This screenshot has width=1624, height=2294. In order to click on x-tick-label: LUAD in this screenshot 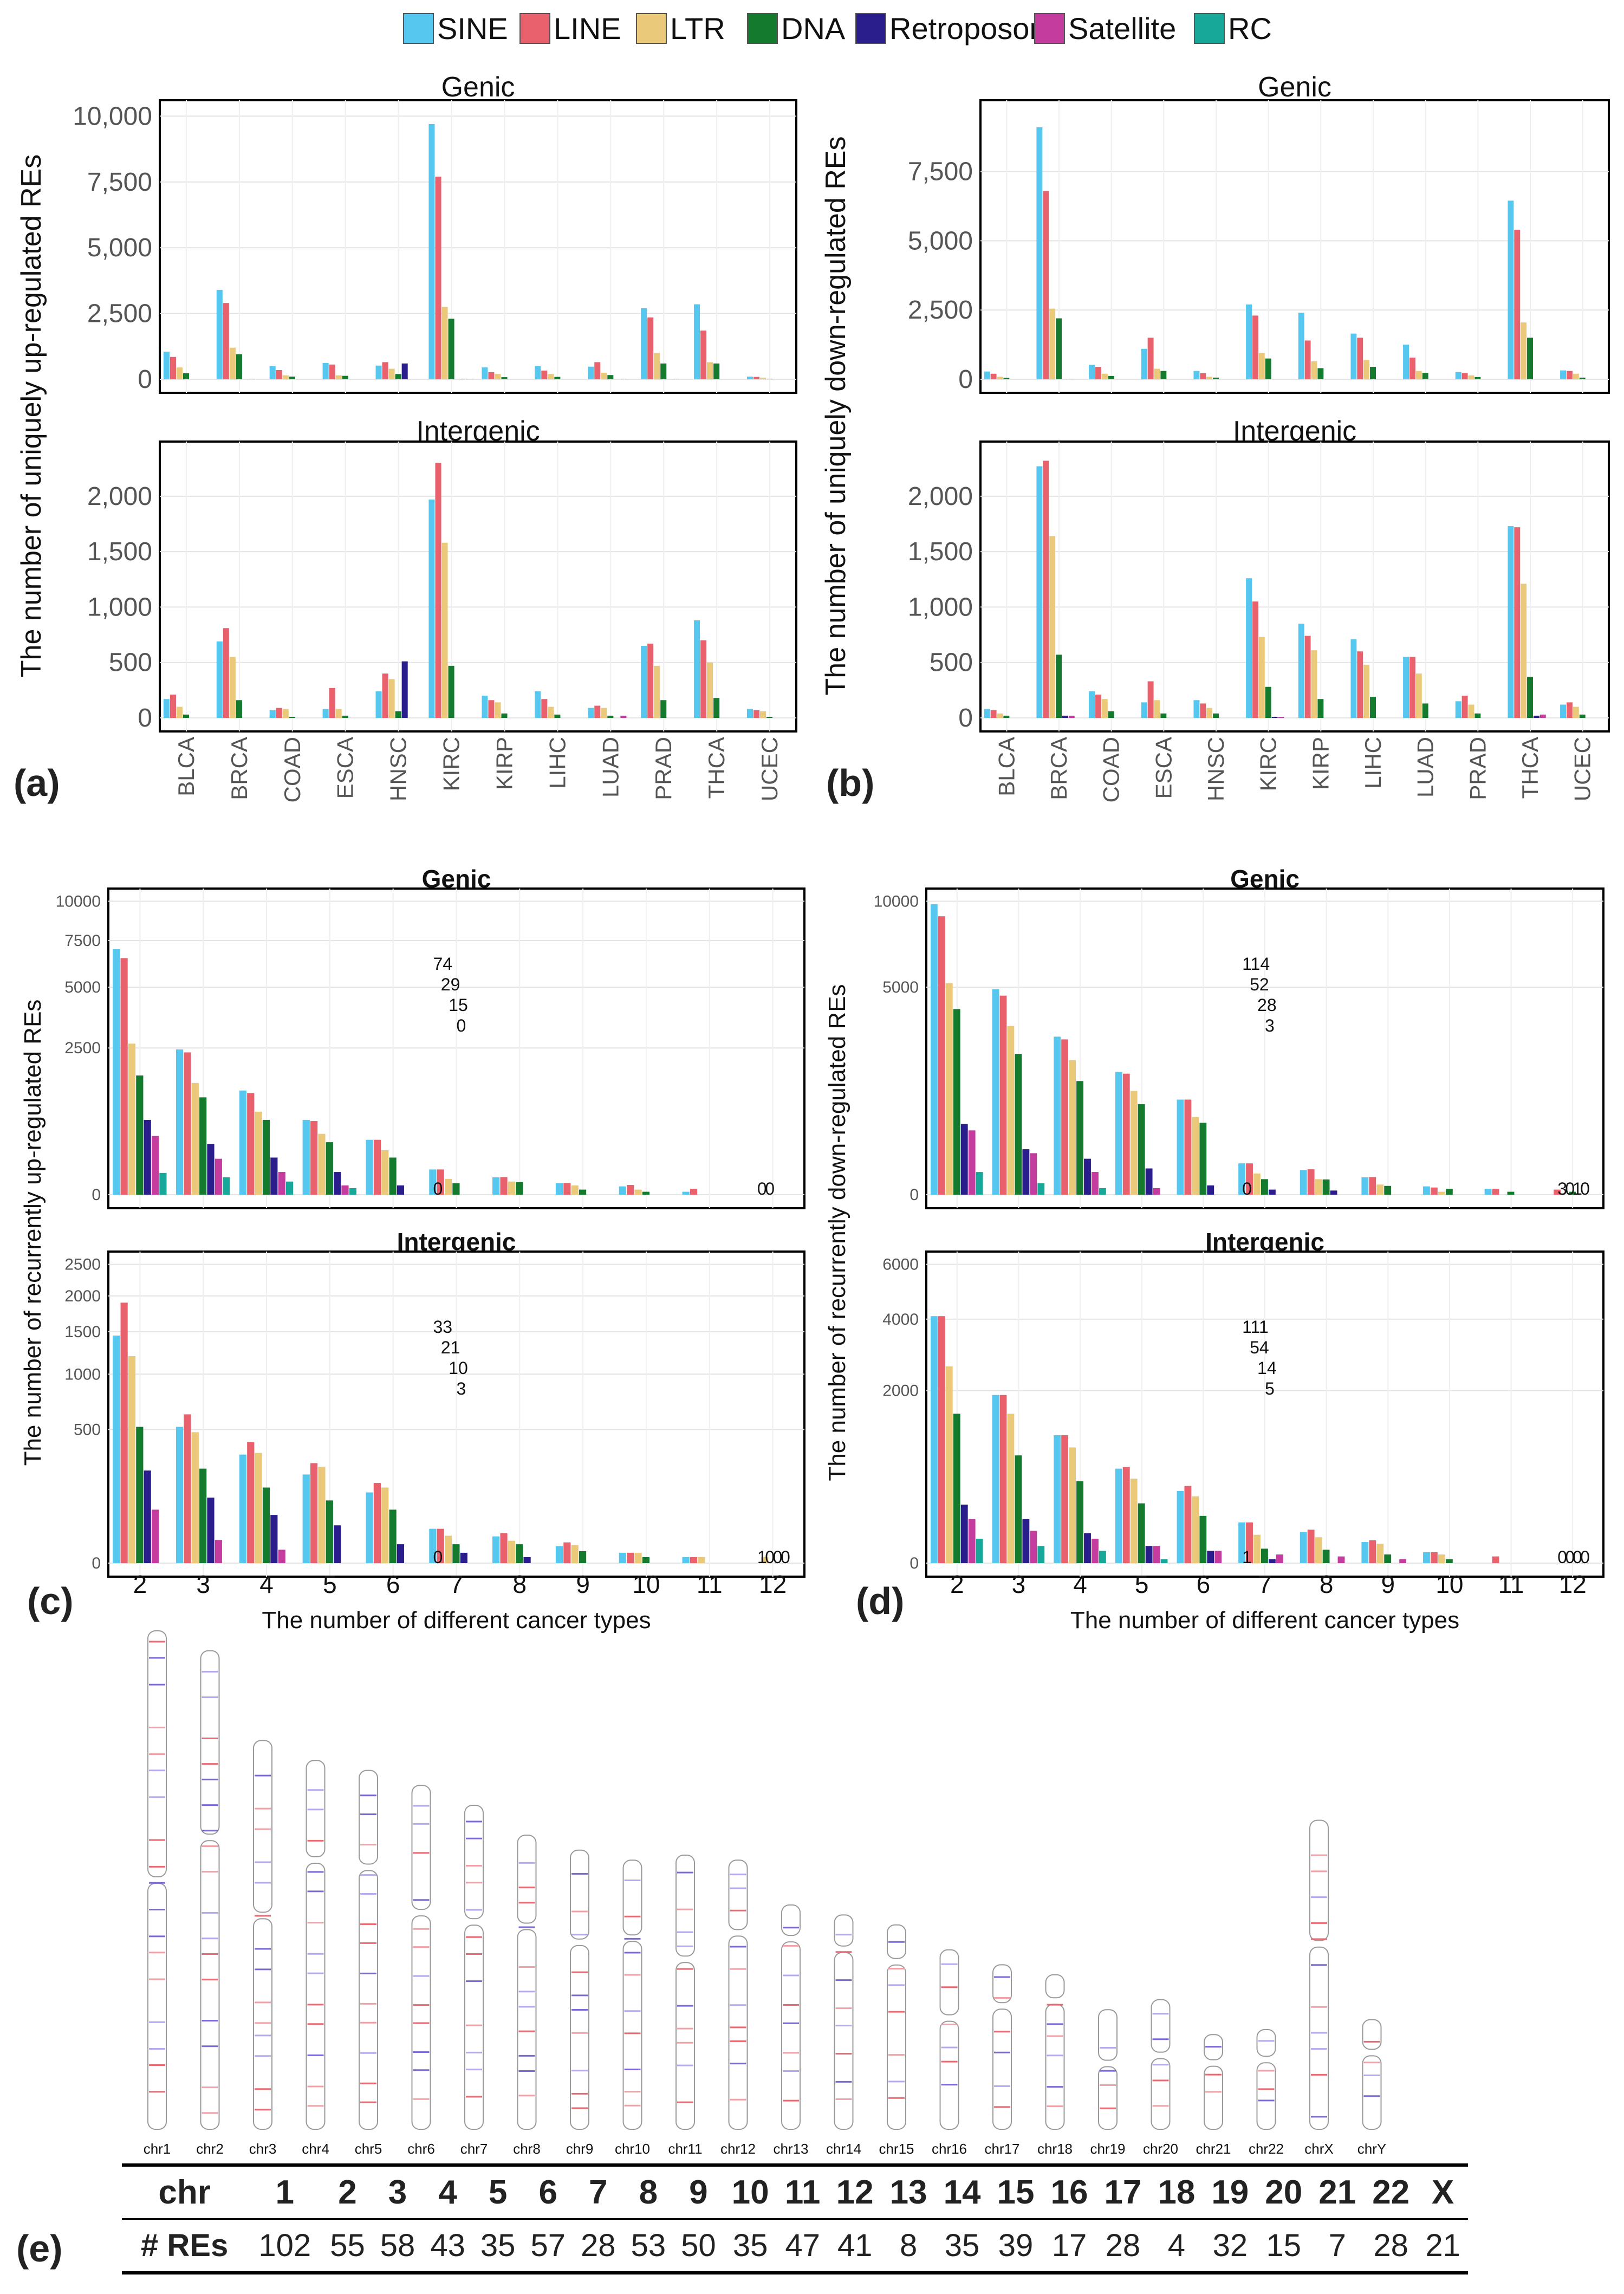, I will do `click(610, 767)`.